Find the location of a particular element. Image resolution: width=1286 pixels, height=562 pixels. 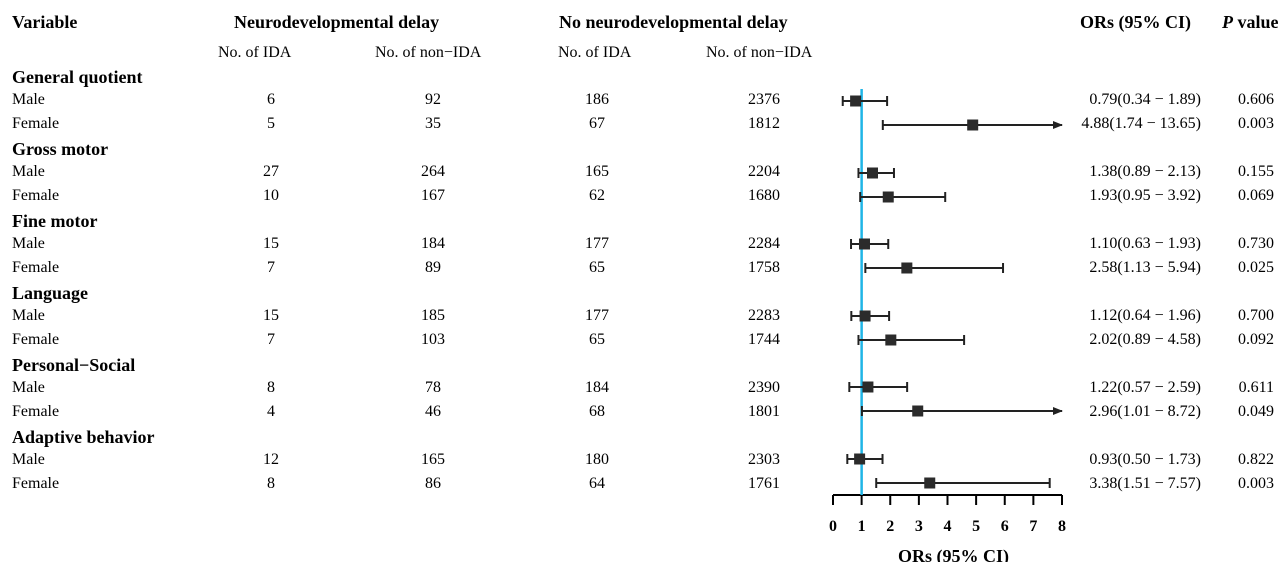

group-label: Fine motor is located at coordinates (55, 221).